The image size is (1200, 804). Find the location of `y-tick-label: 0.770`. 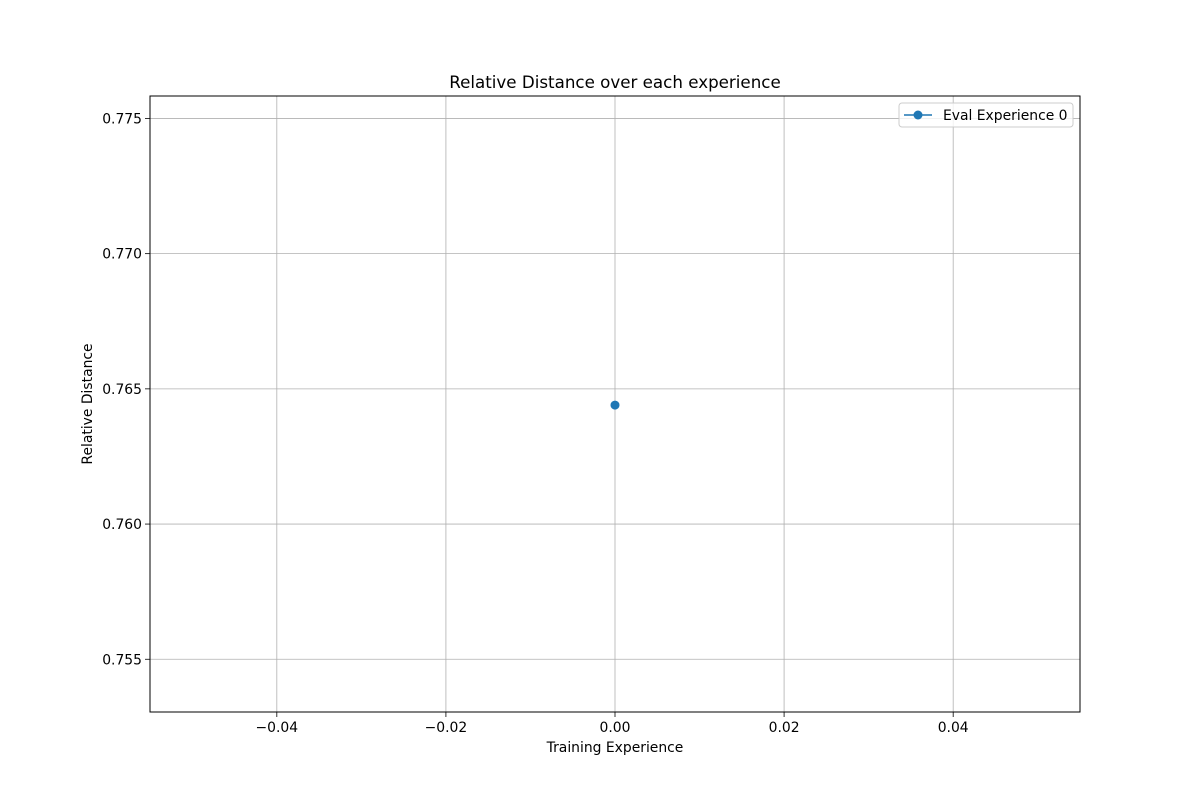

y-tick-label: 0.770 is located at coordinates (122, 255).